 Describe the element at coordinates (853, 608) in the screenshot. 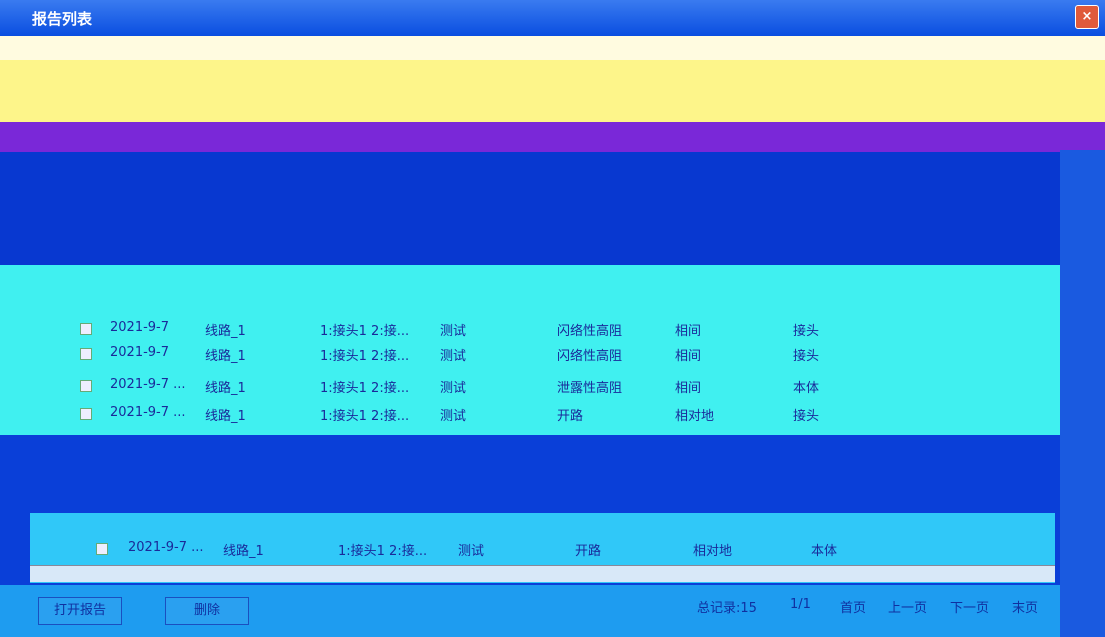

I see `first-page: 首页` at that location.